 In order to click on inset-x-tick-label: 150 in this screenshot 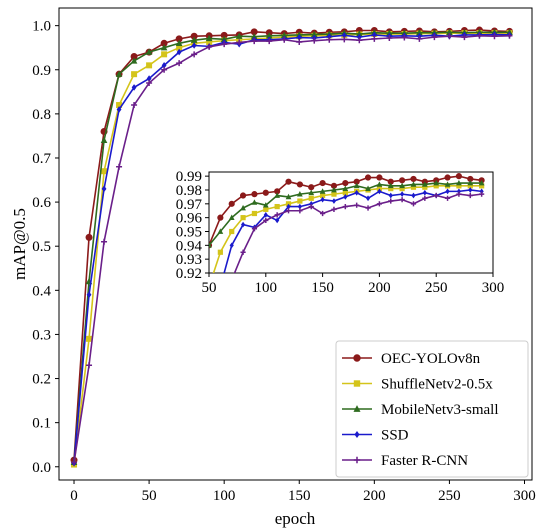, I will do `click(322, 288)`.